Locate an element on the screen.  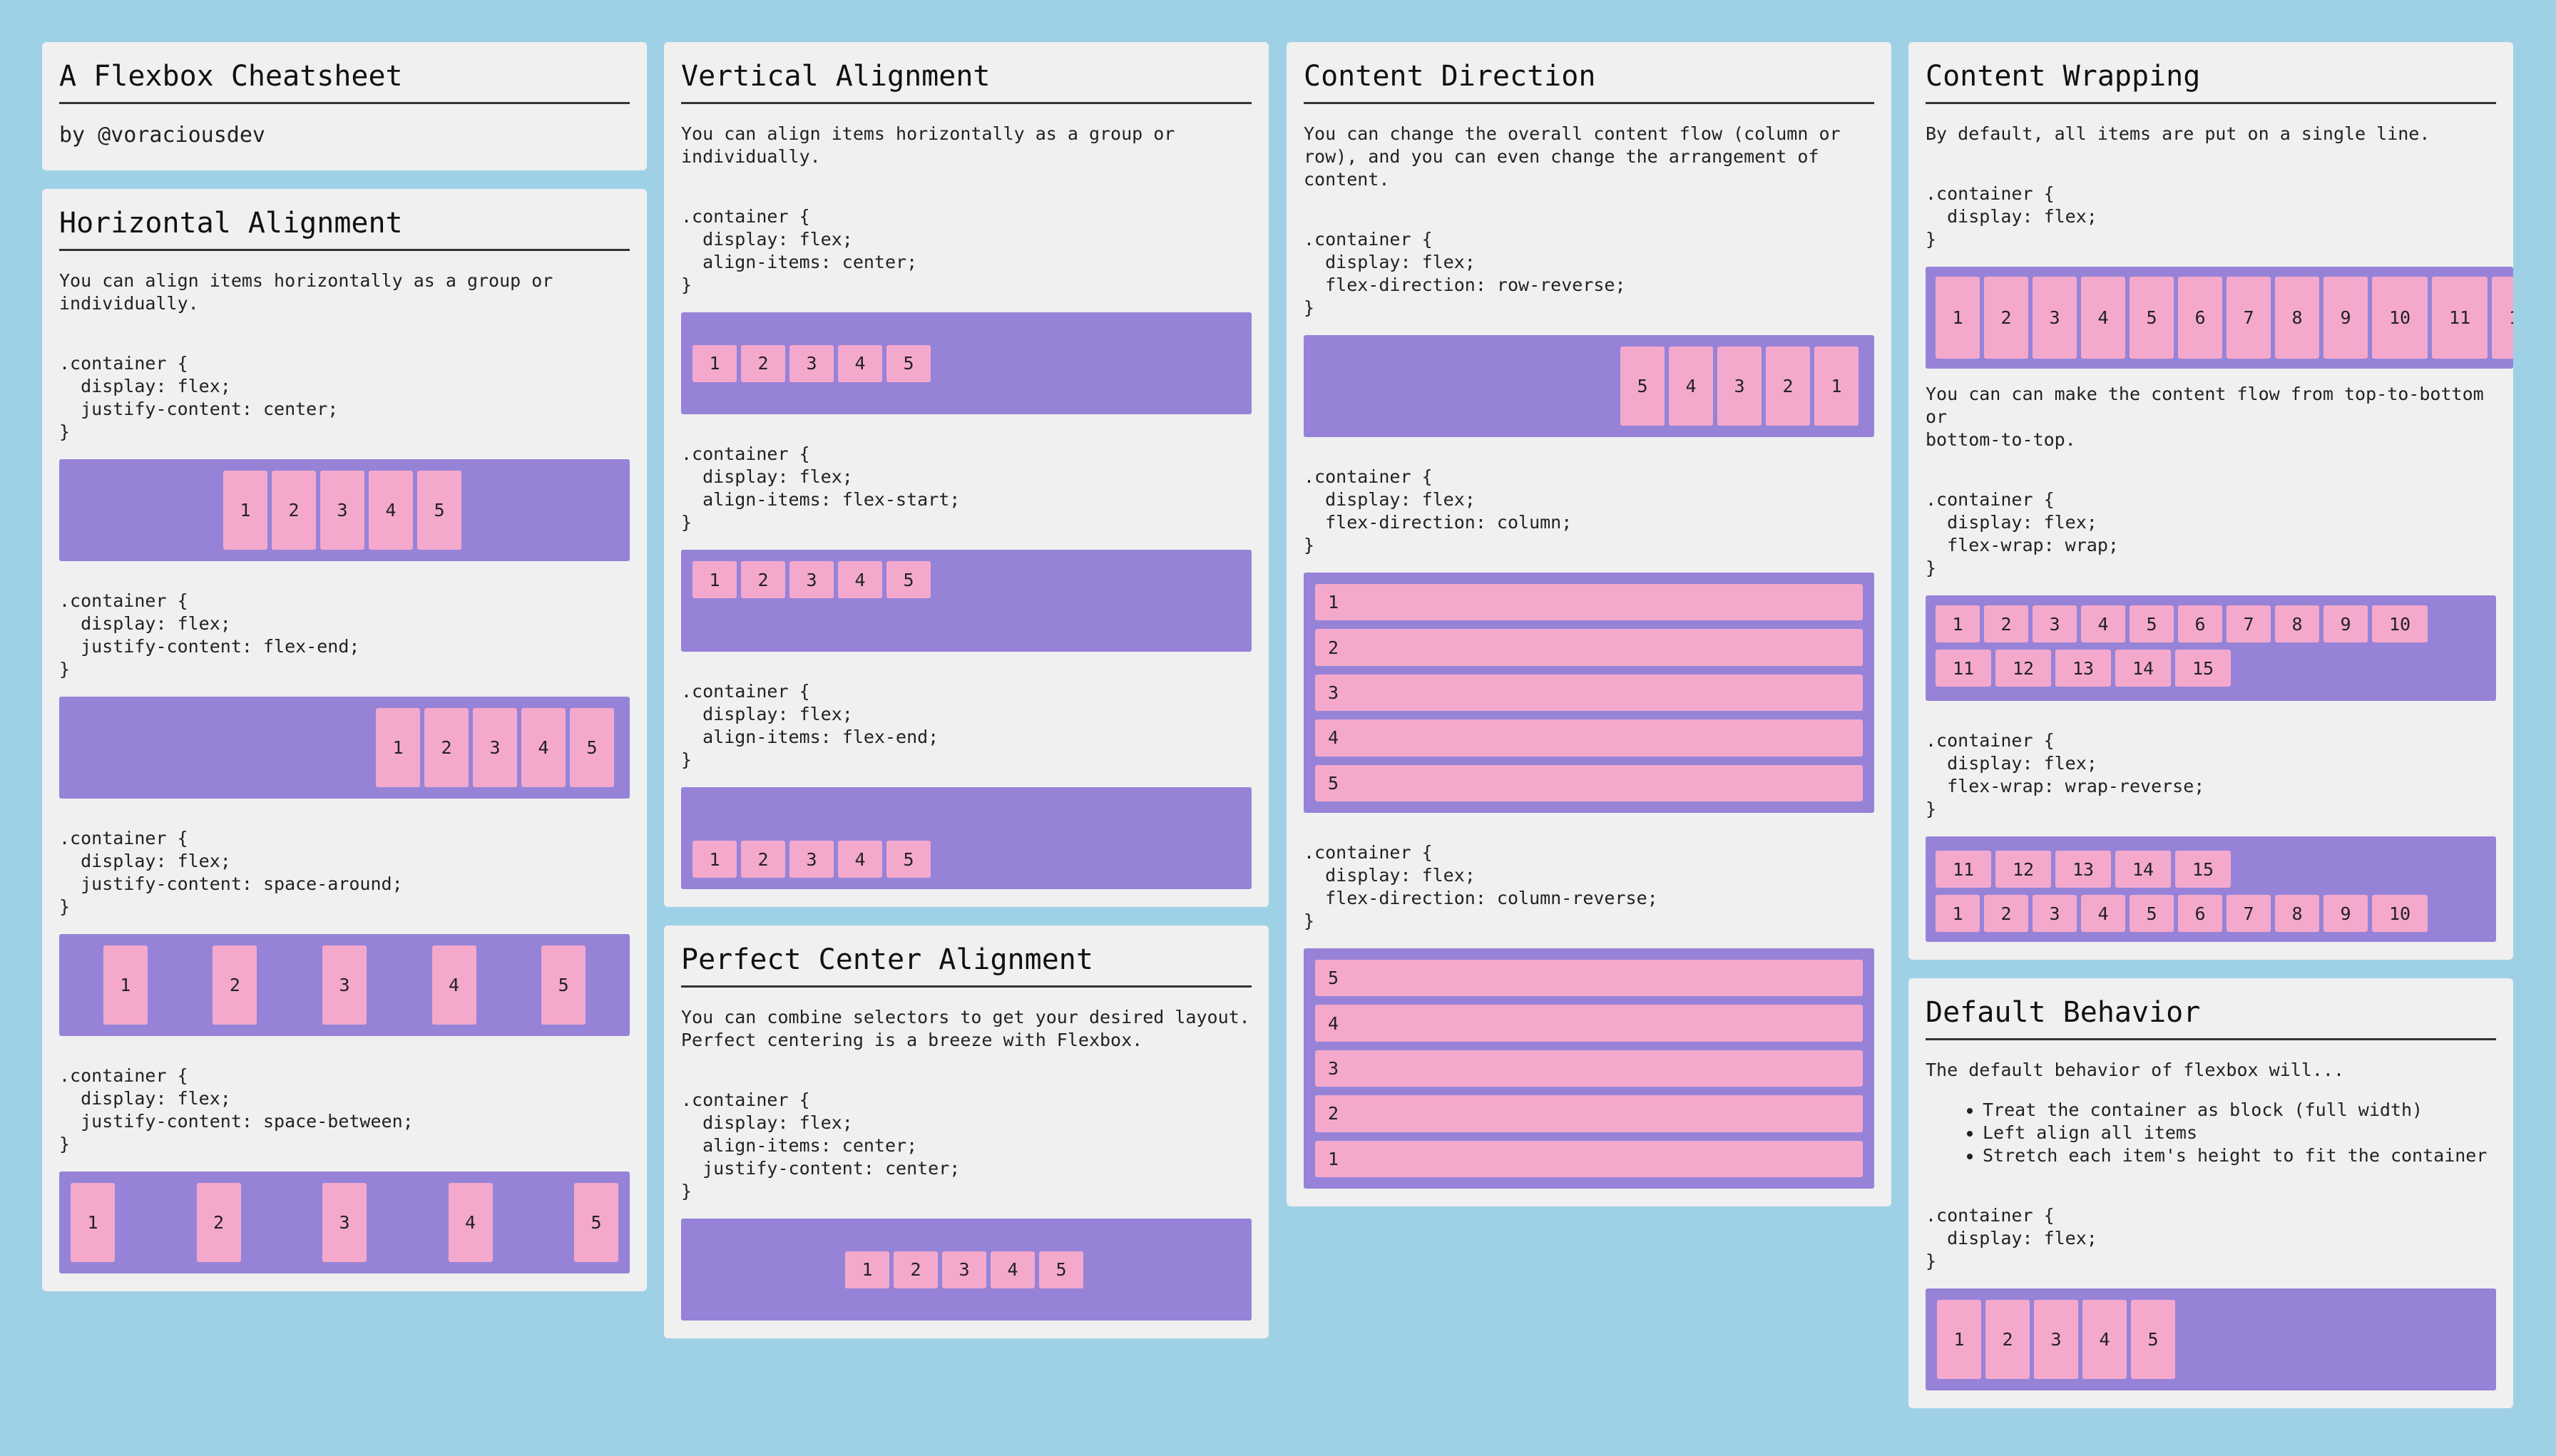
section-title: Horizontal Alignment is located at coordinates (345, 228).